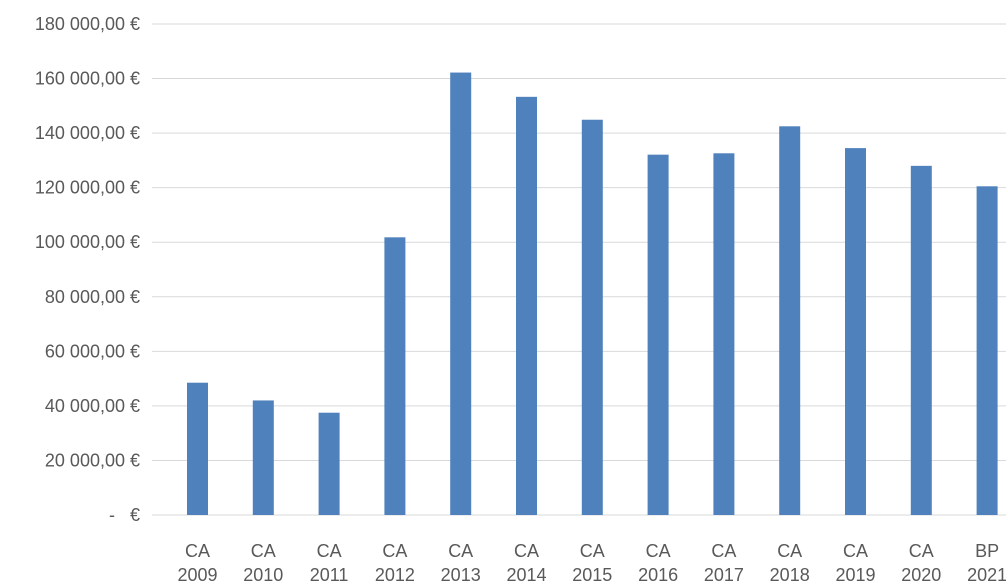  Describe the element at coordinates (987, 551) in the screenshot. I see `x-tick-label-line1: BP` at that location.